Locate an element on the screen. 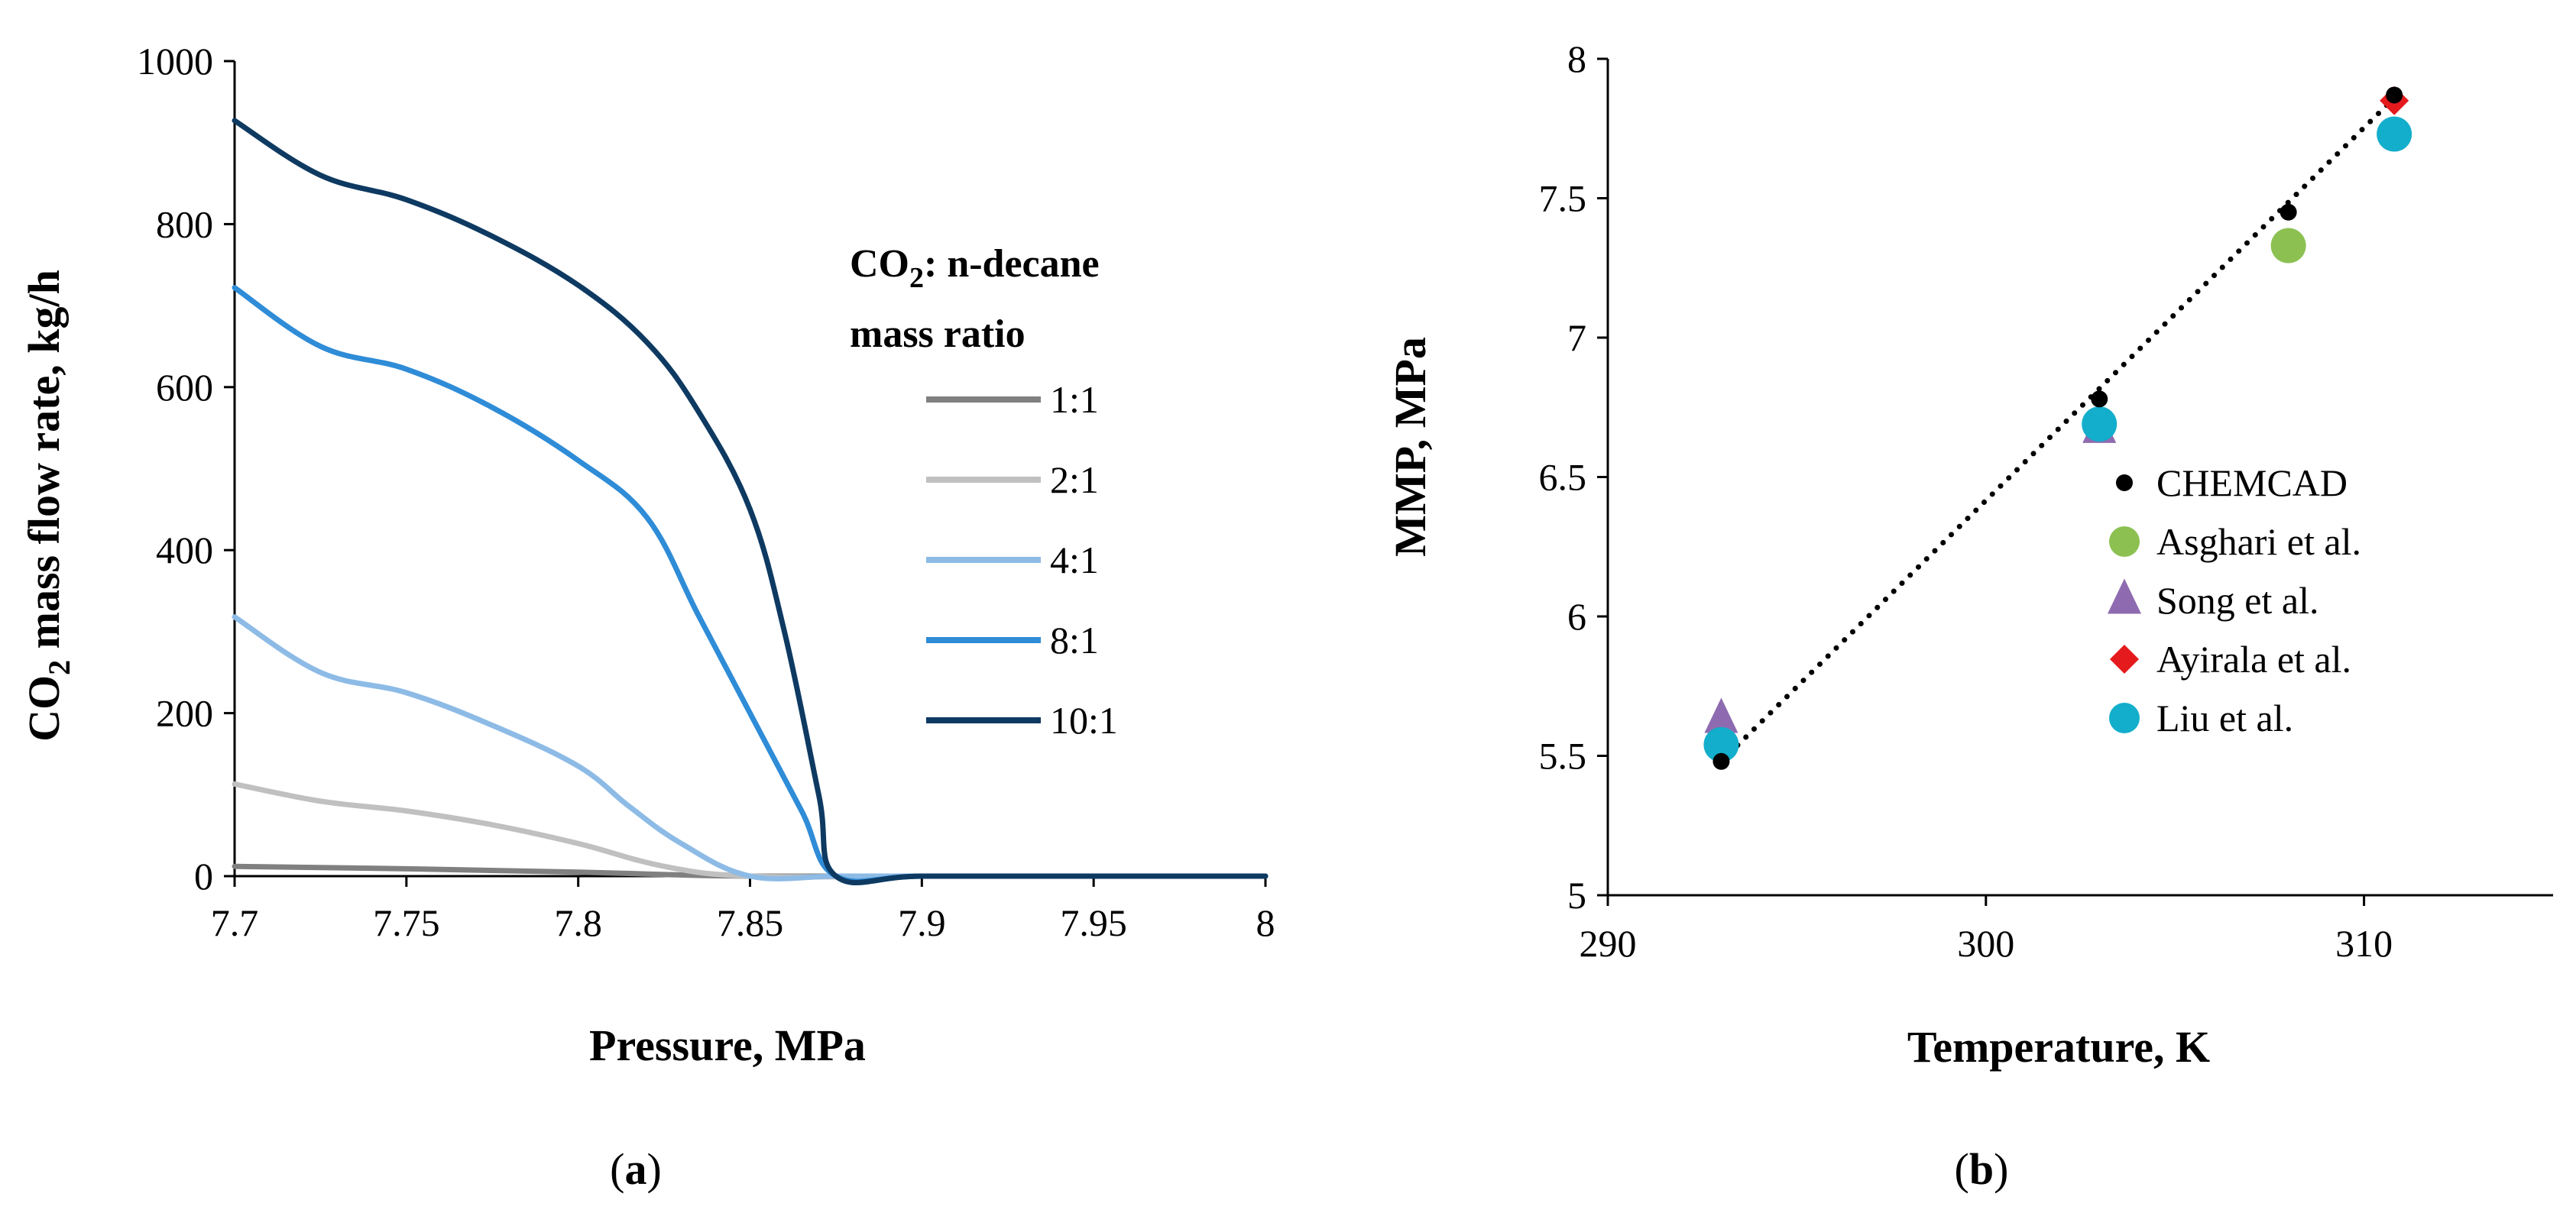 The width and height of the screenshot is (2576, 1213). a-y-tick-label: 800 is located at coordinates (185, 223).